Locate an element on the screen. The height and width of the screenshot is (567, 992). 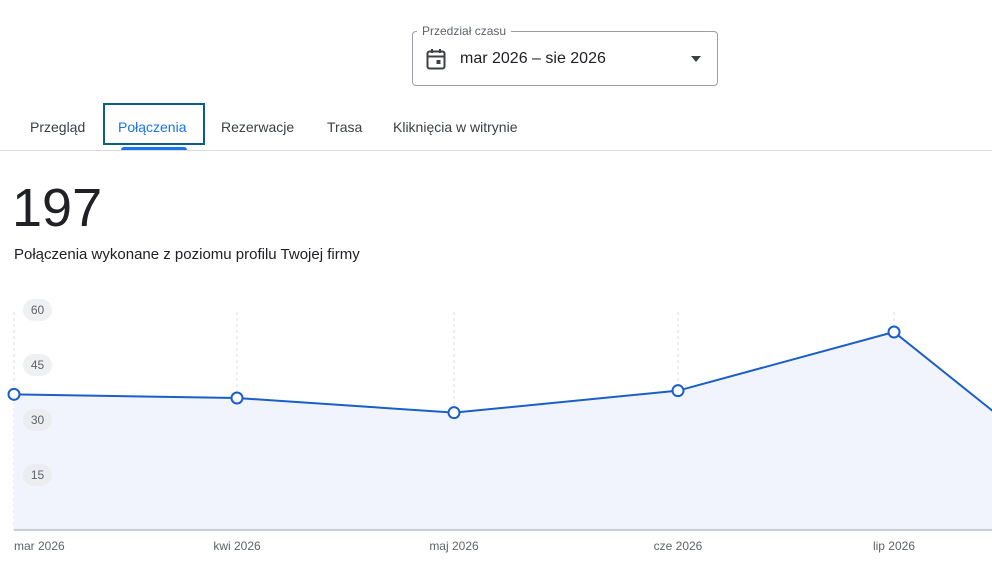
x-tick-label: cze 2026 is located at coordinates (678, 546).